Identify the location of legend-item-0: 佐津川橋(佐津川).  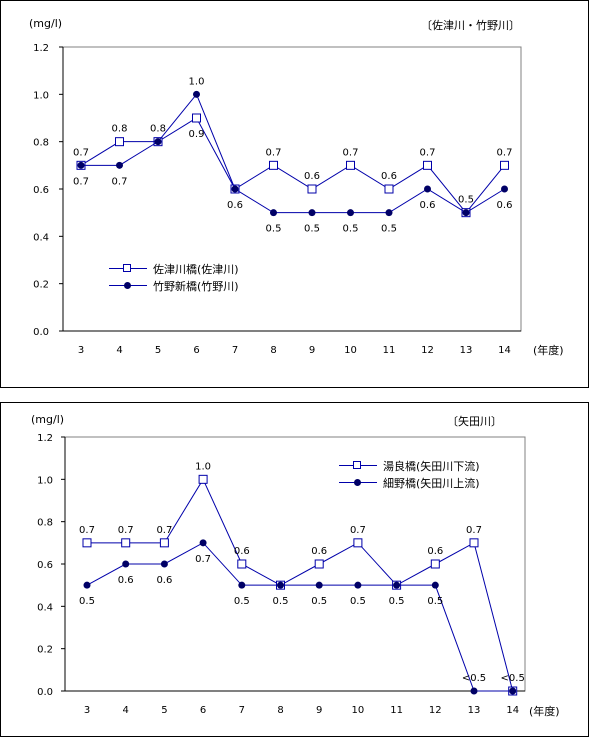
(174, 268).